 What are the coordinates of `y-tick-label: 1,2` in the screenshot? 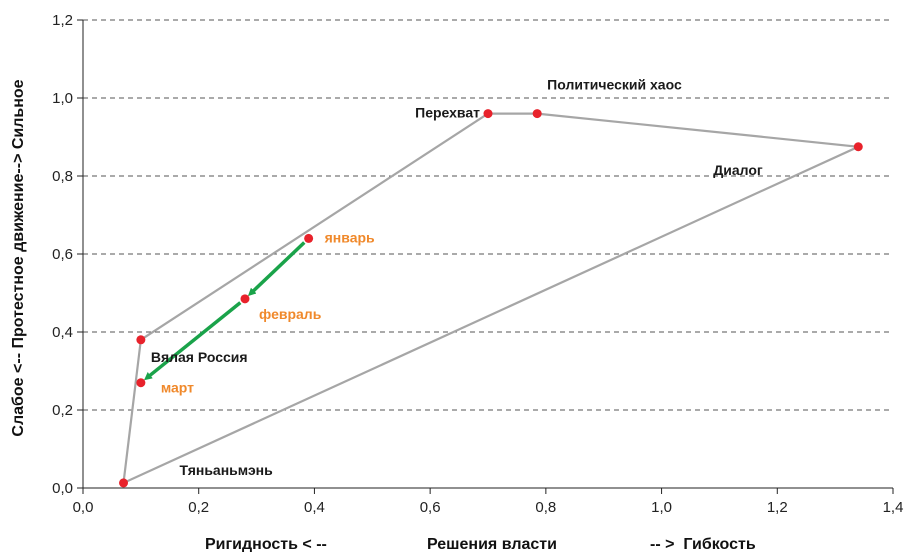 It's located at (62, 20).